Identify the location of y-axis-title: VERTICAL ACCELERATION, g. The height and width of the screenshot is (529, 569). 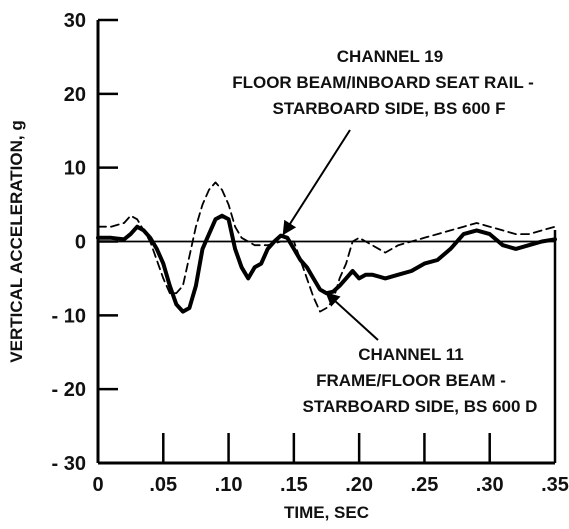
(16, 241).